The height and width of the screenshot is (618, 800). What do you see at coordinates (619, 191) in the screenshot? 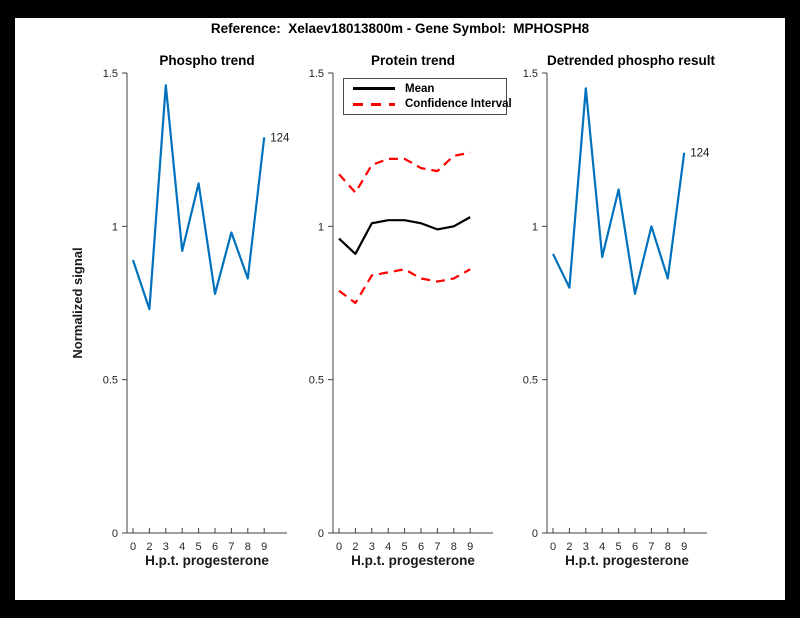
I see `series-line-detrended-phospho-signal` at bounding box center [619, 191].